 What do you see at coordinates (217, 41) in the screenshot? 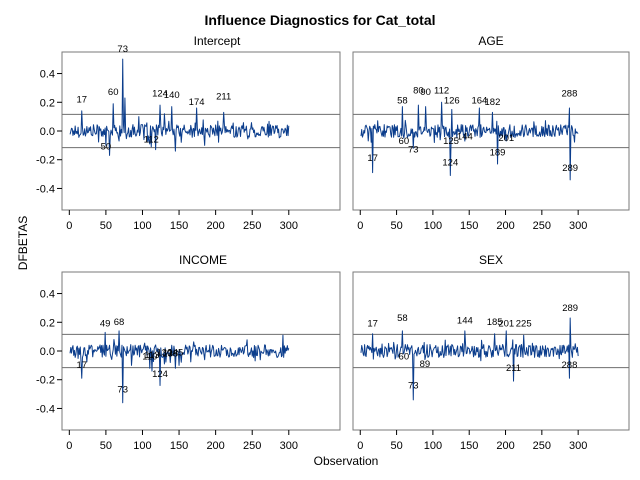
I see `panel-title: Intercept` at bounding box center [217, 41].